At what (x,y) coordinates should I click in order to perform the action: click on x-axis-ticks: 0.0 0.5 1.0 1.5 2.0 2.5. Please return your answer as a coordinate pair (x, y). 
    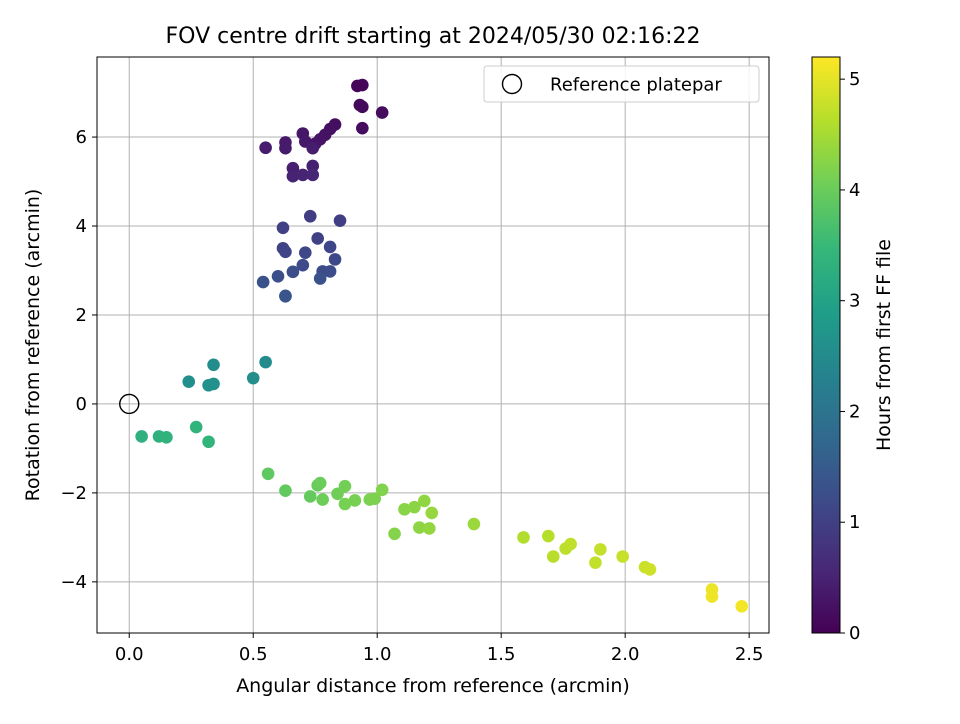
    Looking at the image, I should click on (439, 649).